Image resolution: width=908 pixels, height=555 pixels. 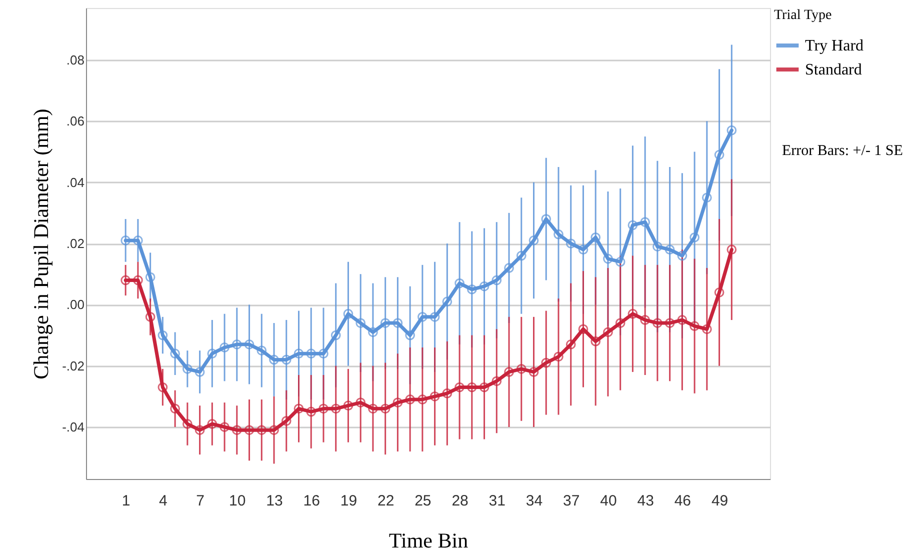 I want to click on x-tick-label: 10, so click(x=237, y=501).